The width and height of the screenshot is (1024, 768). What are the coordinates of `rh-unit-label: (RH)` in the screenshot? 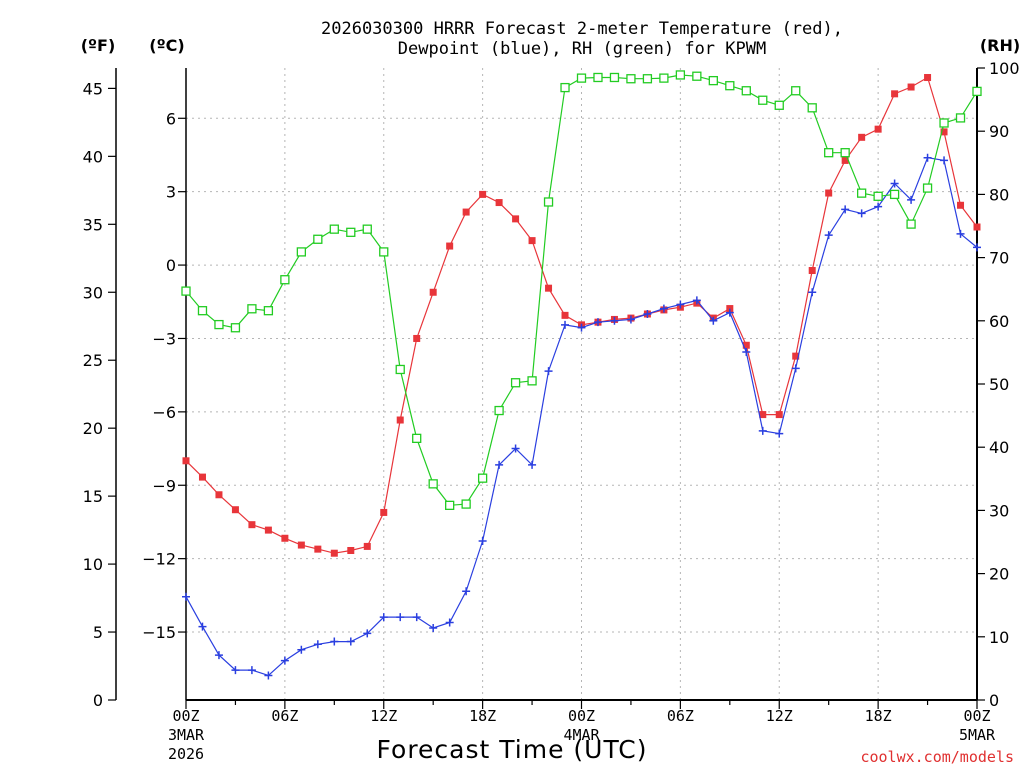 It's located at (1000, 45).